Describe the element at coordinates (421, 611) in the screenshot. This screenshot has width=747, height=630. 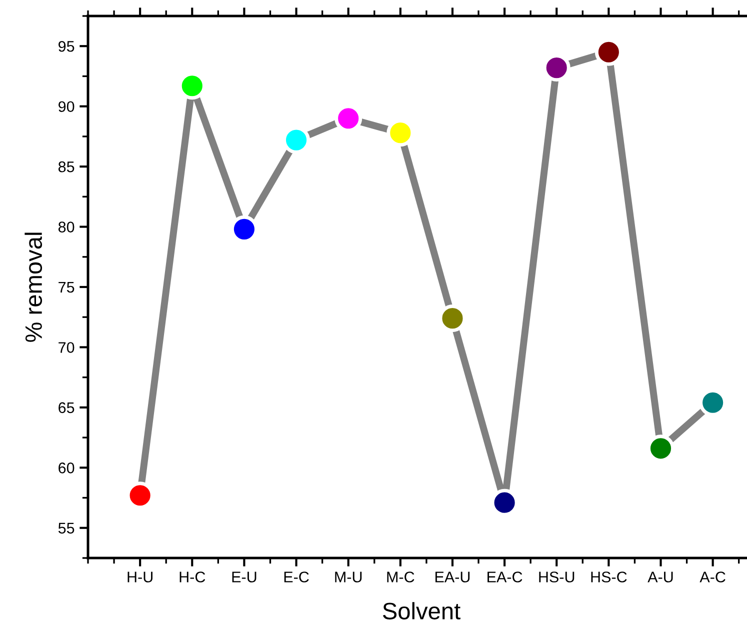
I see `x-axis-title: Solvent` at that location.